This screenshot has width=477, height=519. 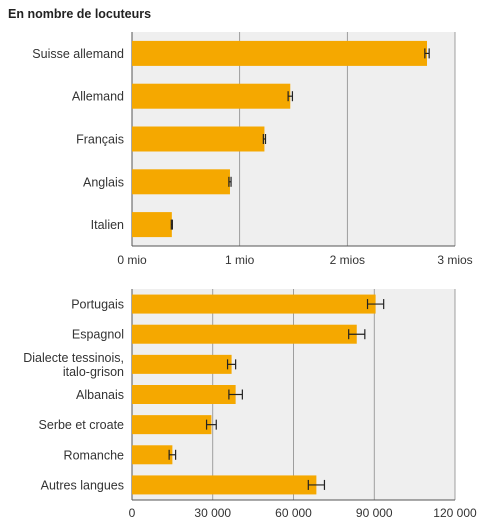 I want to click on category-label: Autres langues, so click(x=82, y=485).